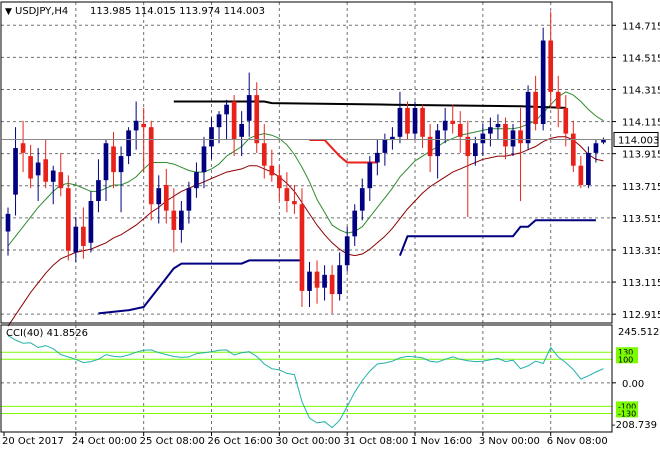 The image size is (660, 454). Describe the element at coordinates (625, 352) in the screenshot. I see `cci-level-label: 130` at that location.